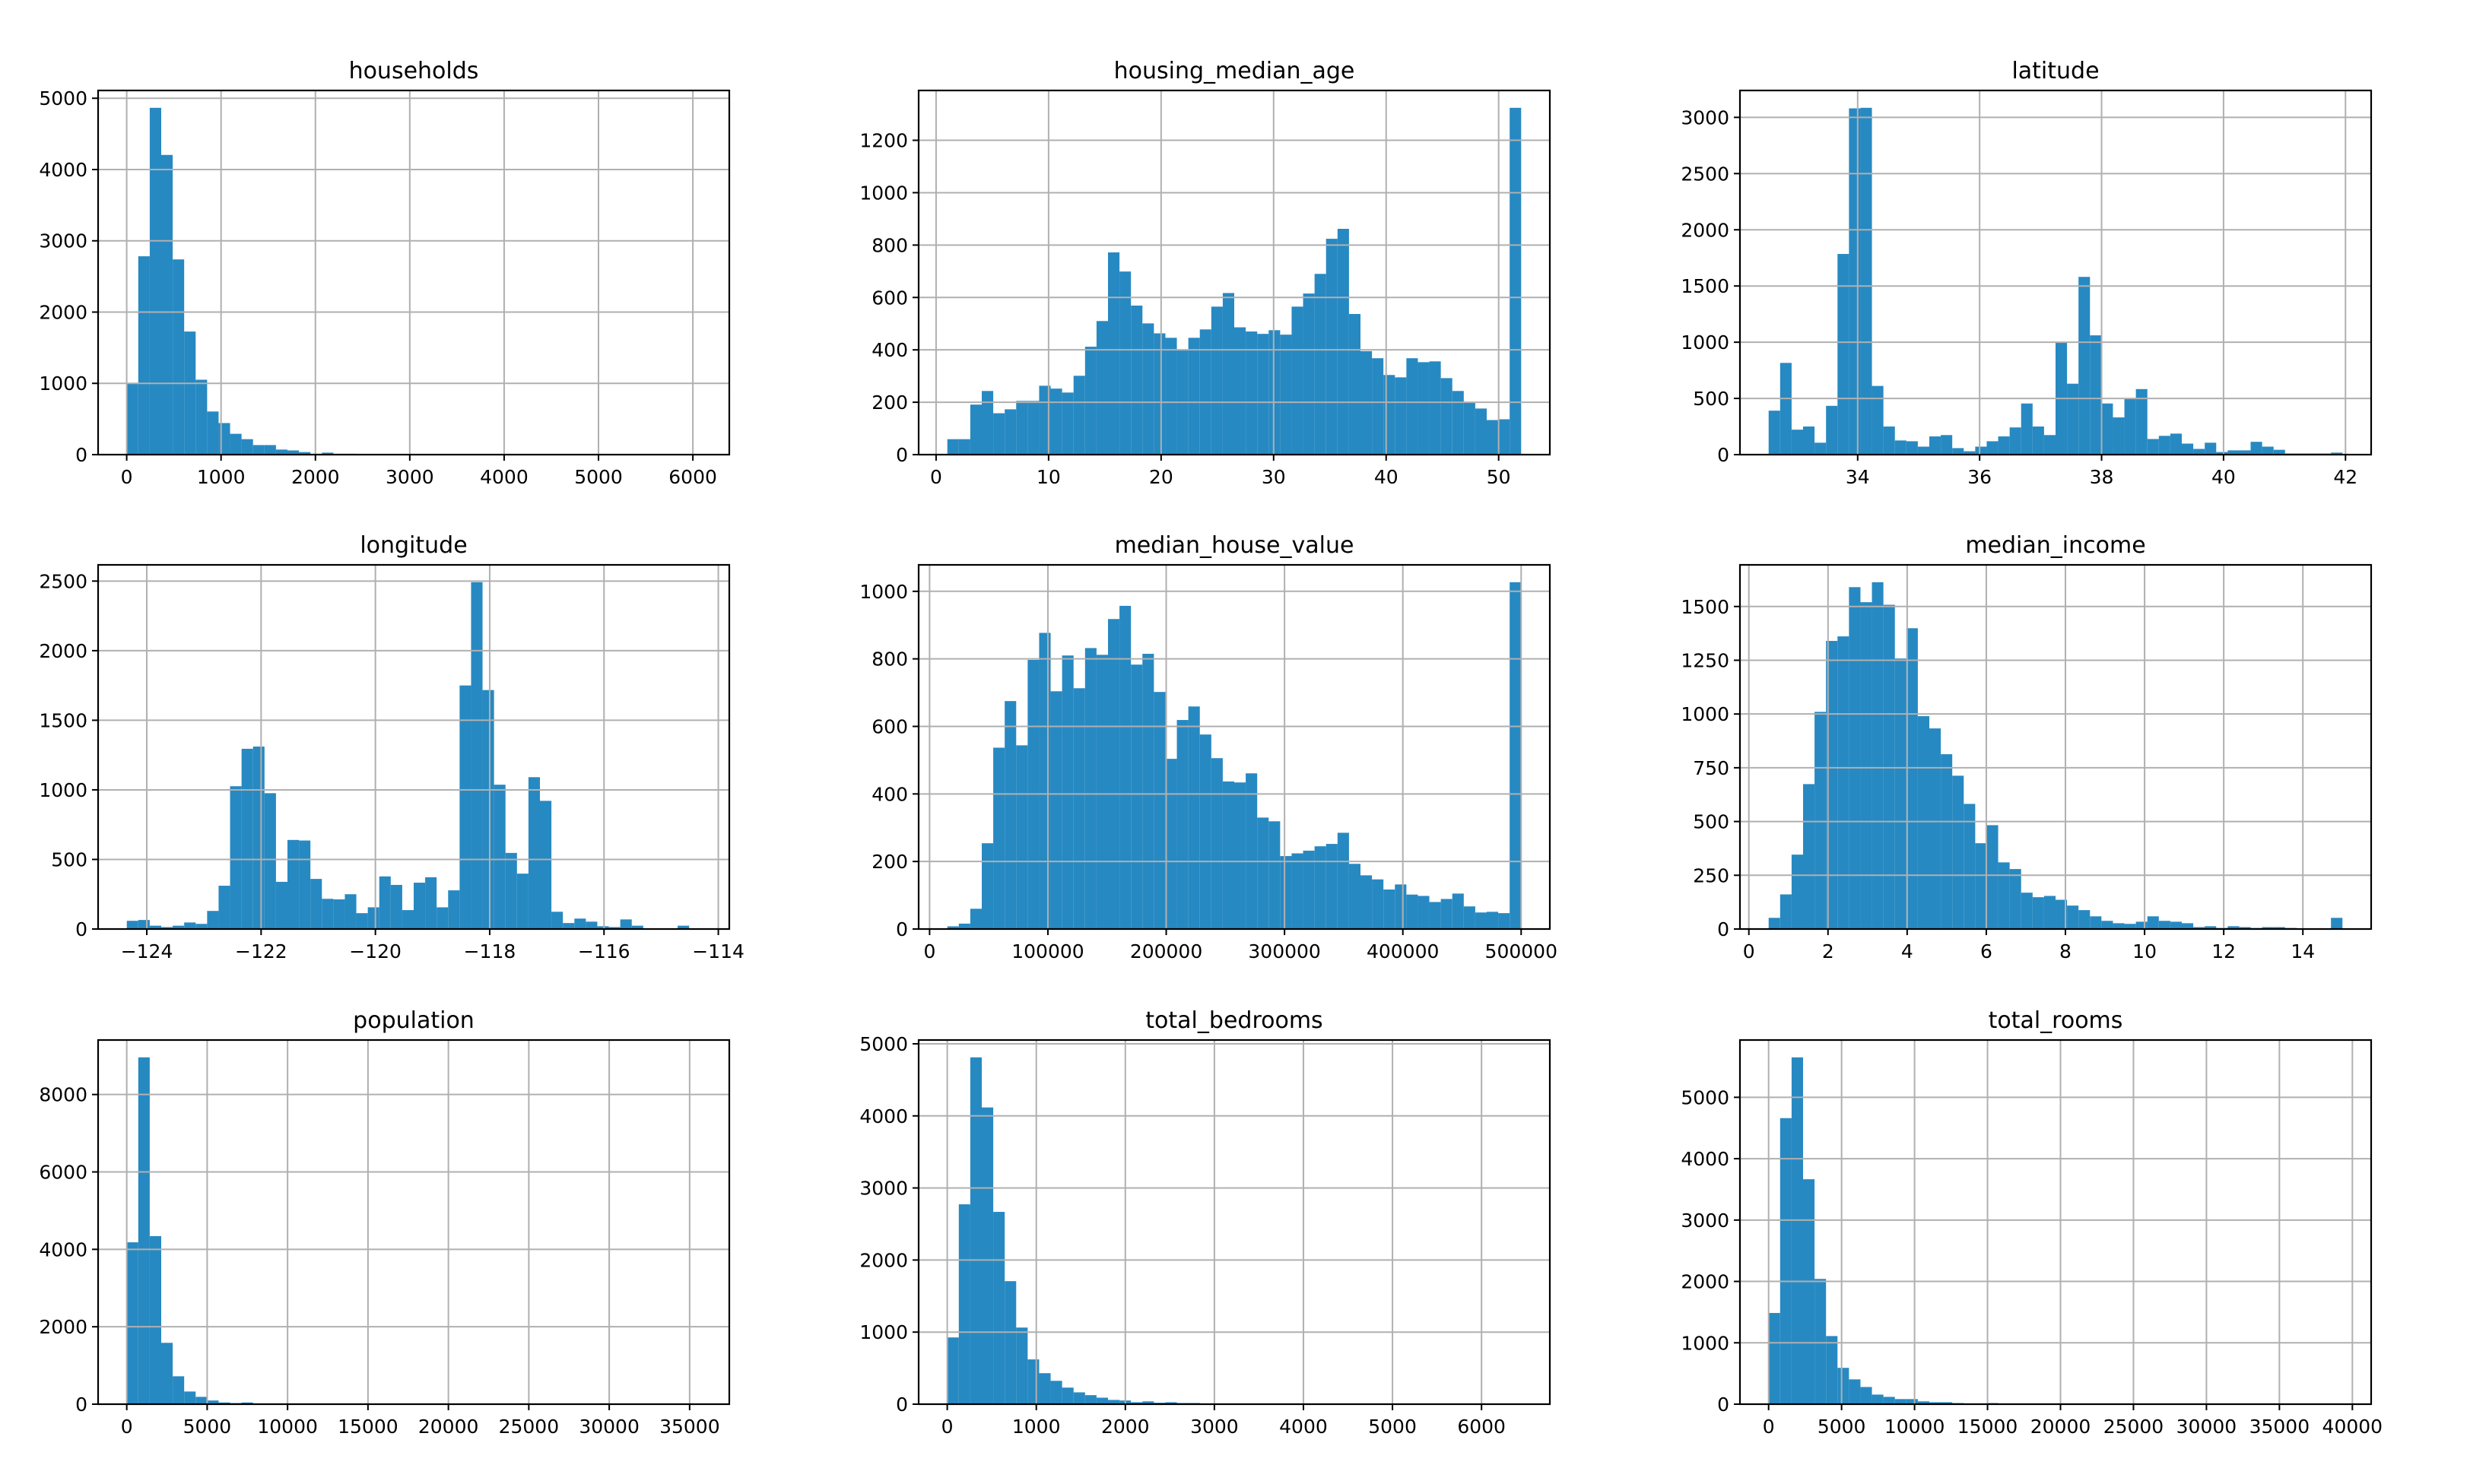 The height and width of the screenshot is (1484, 2470). I want to click on y-tick-label: 3000, so click(1705, 1221).